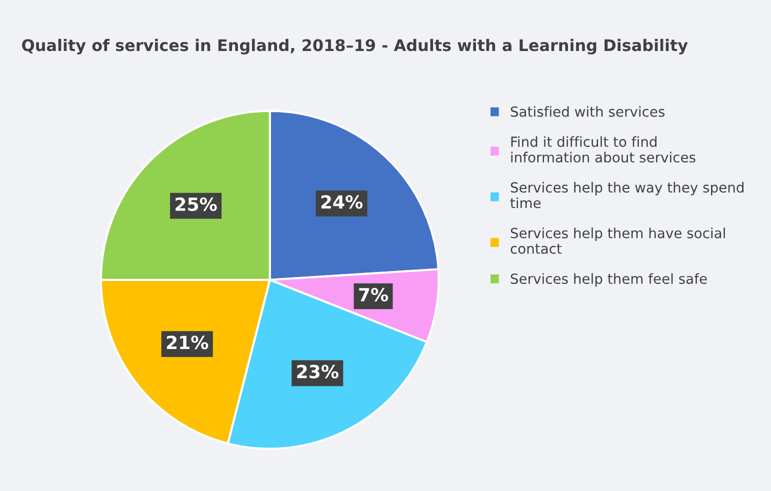 The image size is (771, 491). Describe the element at coordinates (608, 280) in the screenshot. I see `legend-label: Services help them feel safe` at that location.